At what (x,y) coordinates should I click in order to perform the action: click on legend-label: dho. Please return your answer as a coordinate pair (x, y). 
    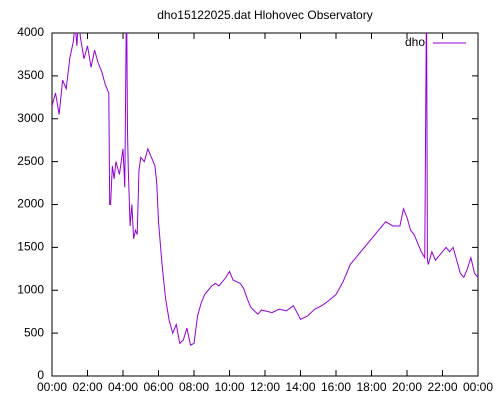
    Looking at the image, I should click on (415, 42).